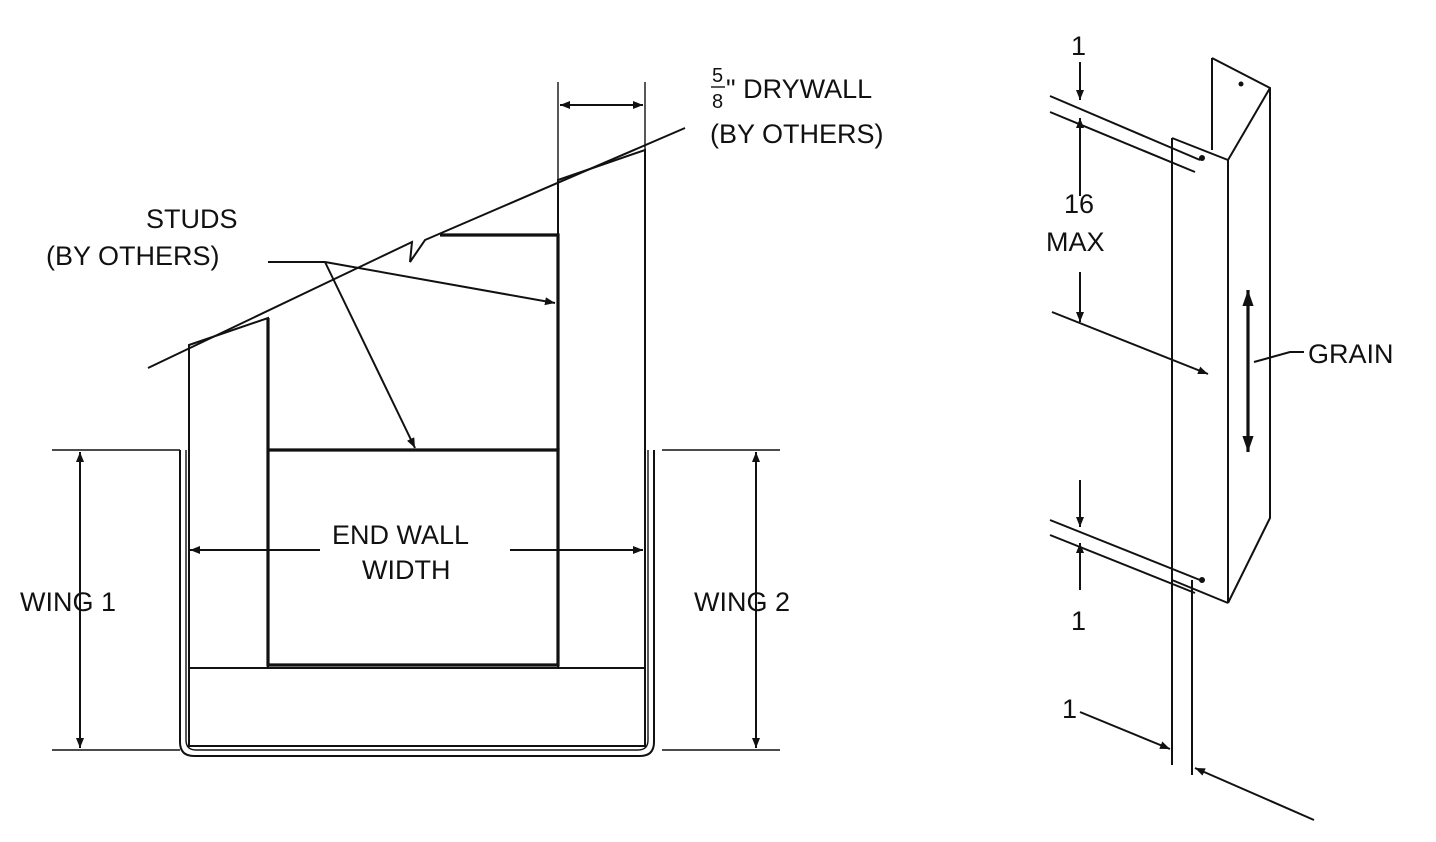 This screenshot has width=1436, height=842. I want to click on drywall-fraction-numerator: 5, so click(717, 76).